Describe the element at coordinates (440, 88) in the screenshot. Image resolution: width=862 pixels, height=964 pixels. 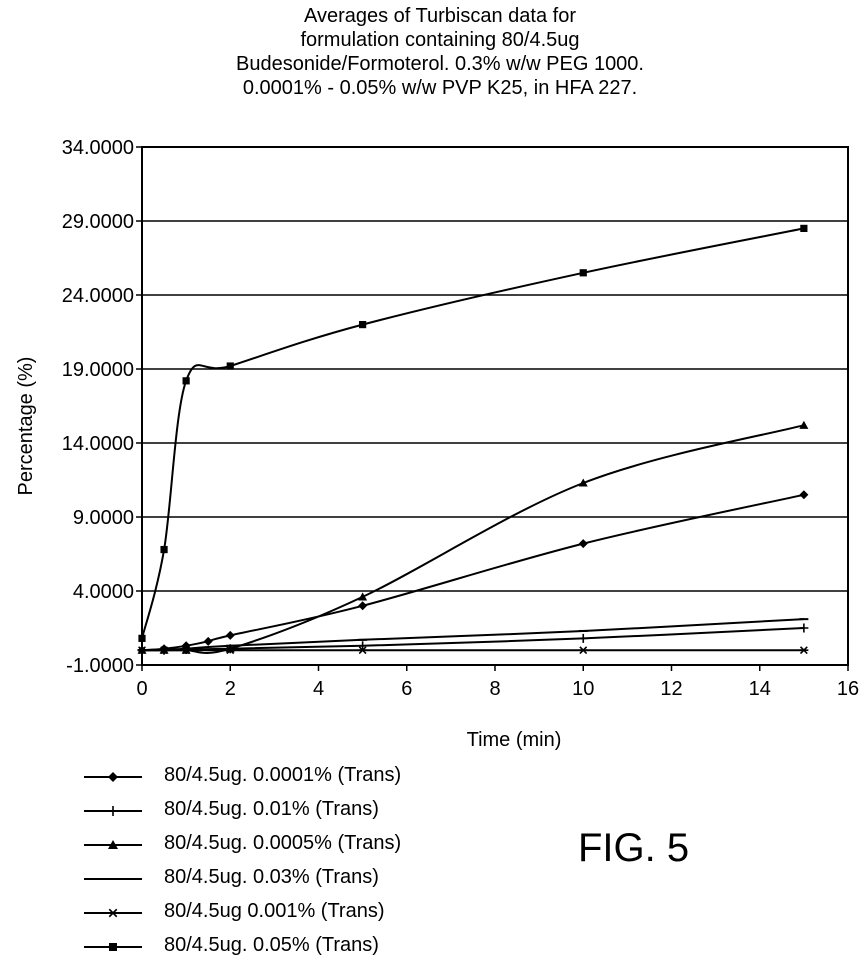
I see `chart-title-line-4: 0.0001% - 0.05% w/w PVP K25, in HFA 227.` at that location.